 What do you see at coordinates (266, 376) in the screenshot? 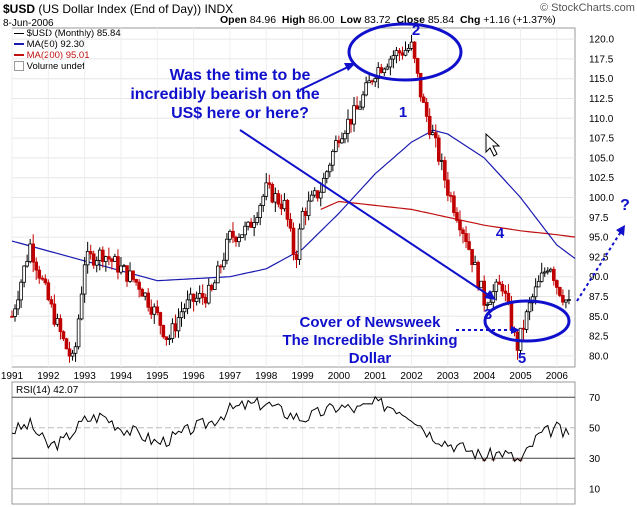
I see `x-tick-label: 1998` at bounding box center [266, 376].